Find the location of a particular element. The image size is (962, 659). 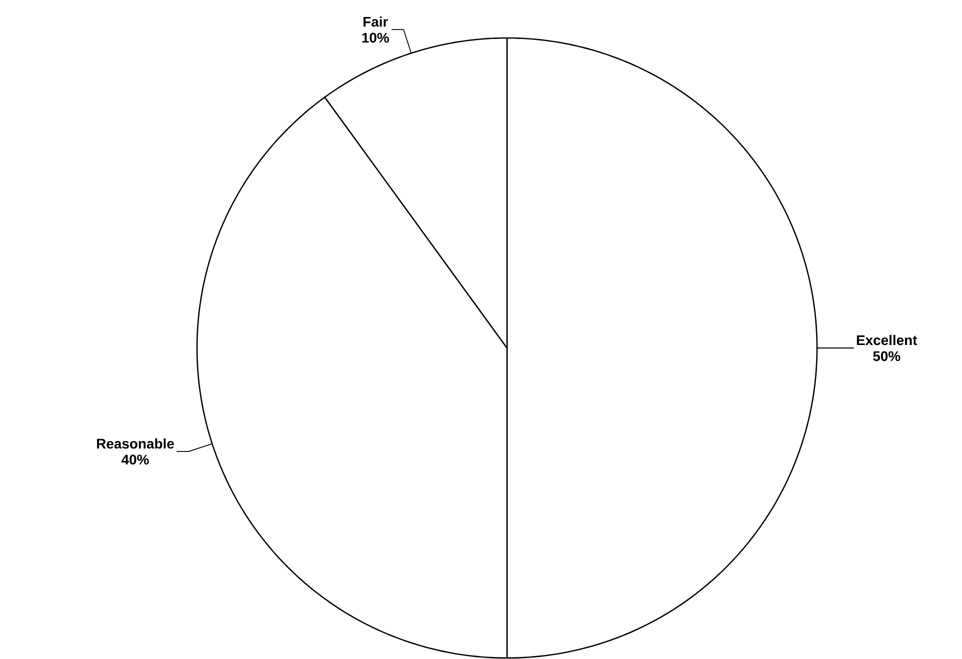

data-label: 10% is located at coordinates (375, 37).